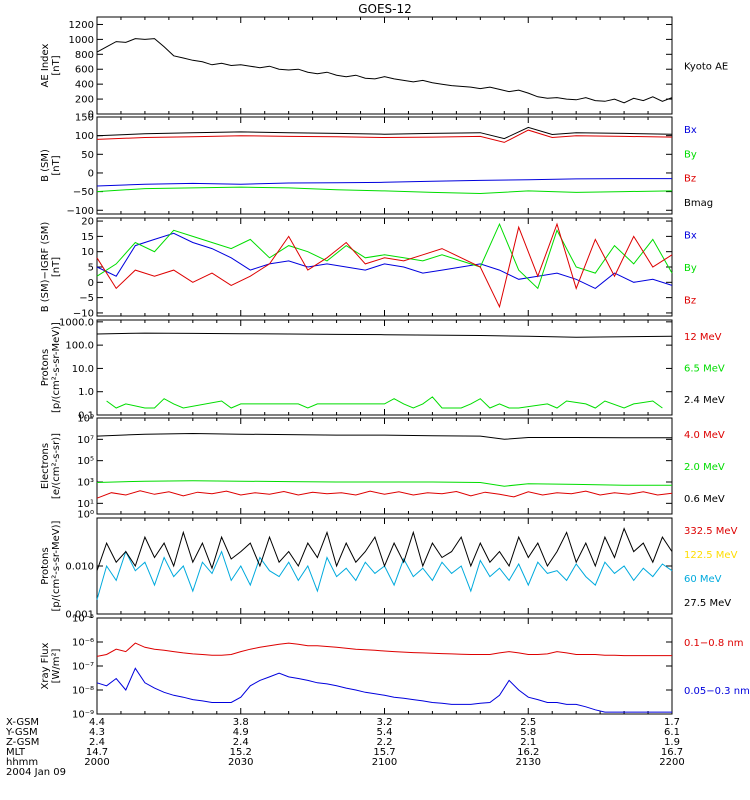 This screenshot has height=800, width=750. I want to click on footer-cell: 15.2, so click(241, 752).